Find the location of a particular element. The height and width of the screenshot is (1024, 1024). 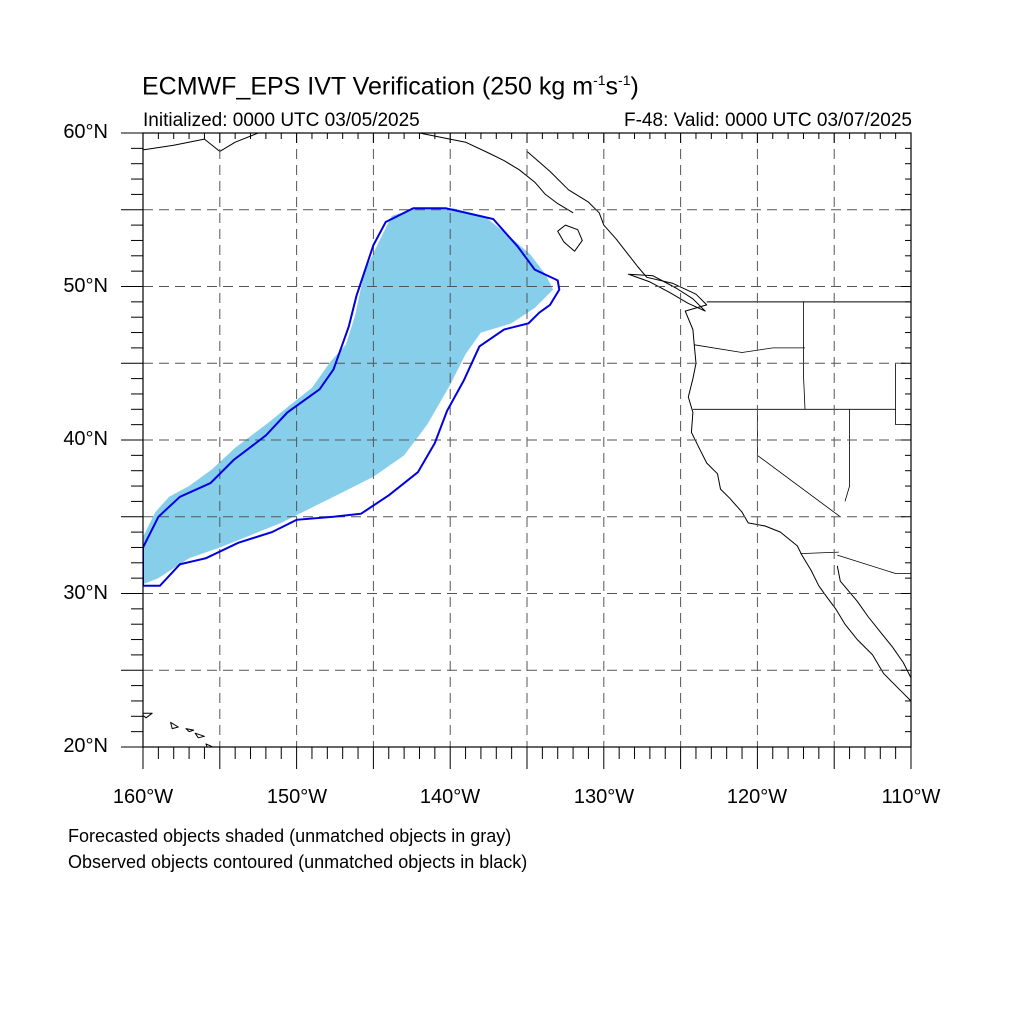

title-close-paren: ) is located at coordinates (634, 86).